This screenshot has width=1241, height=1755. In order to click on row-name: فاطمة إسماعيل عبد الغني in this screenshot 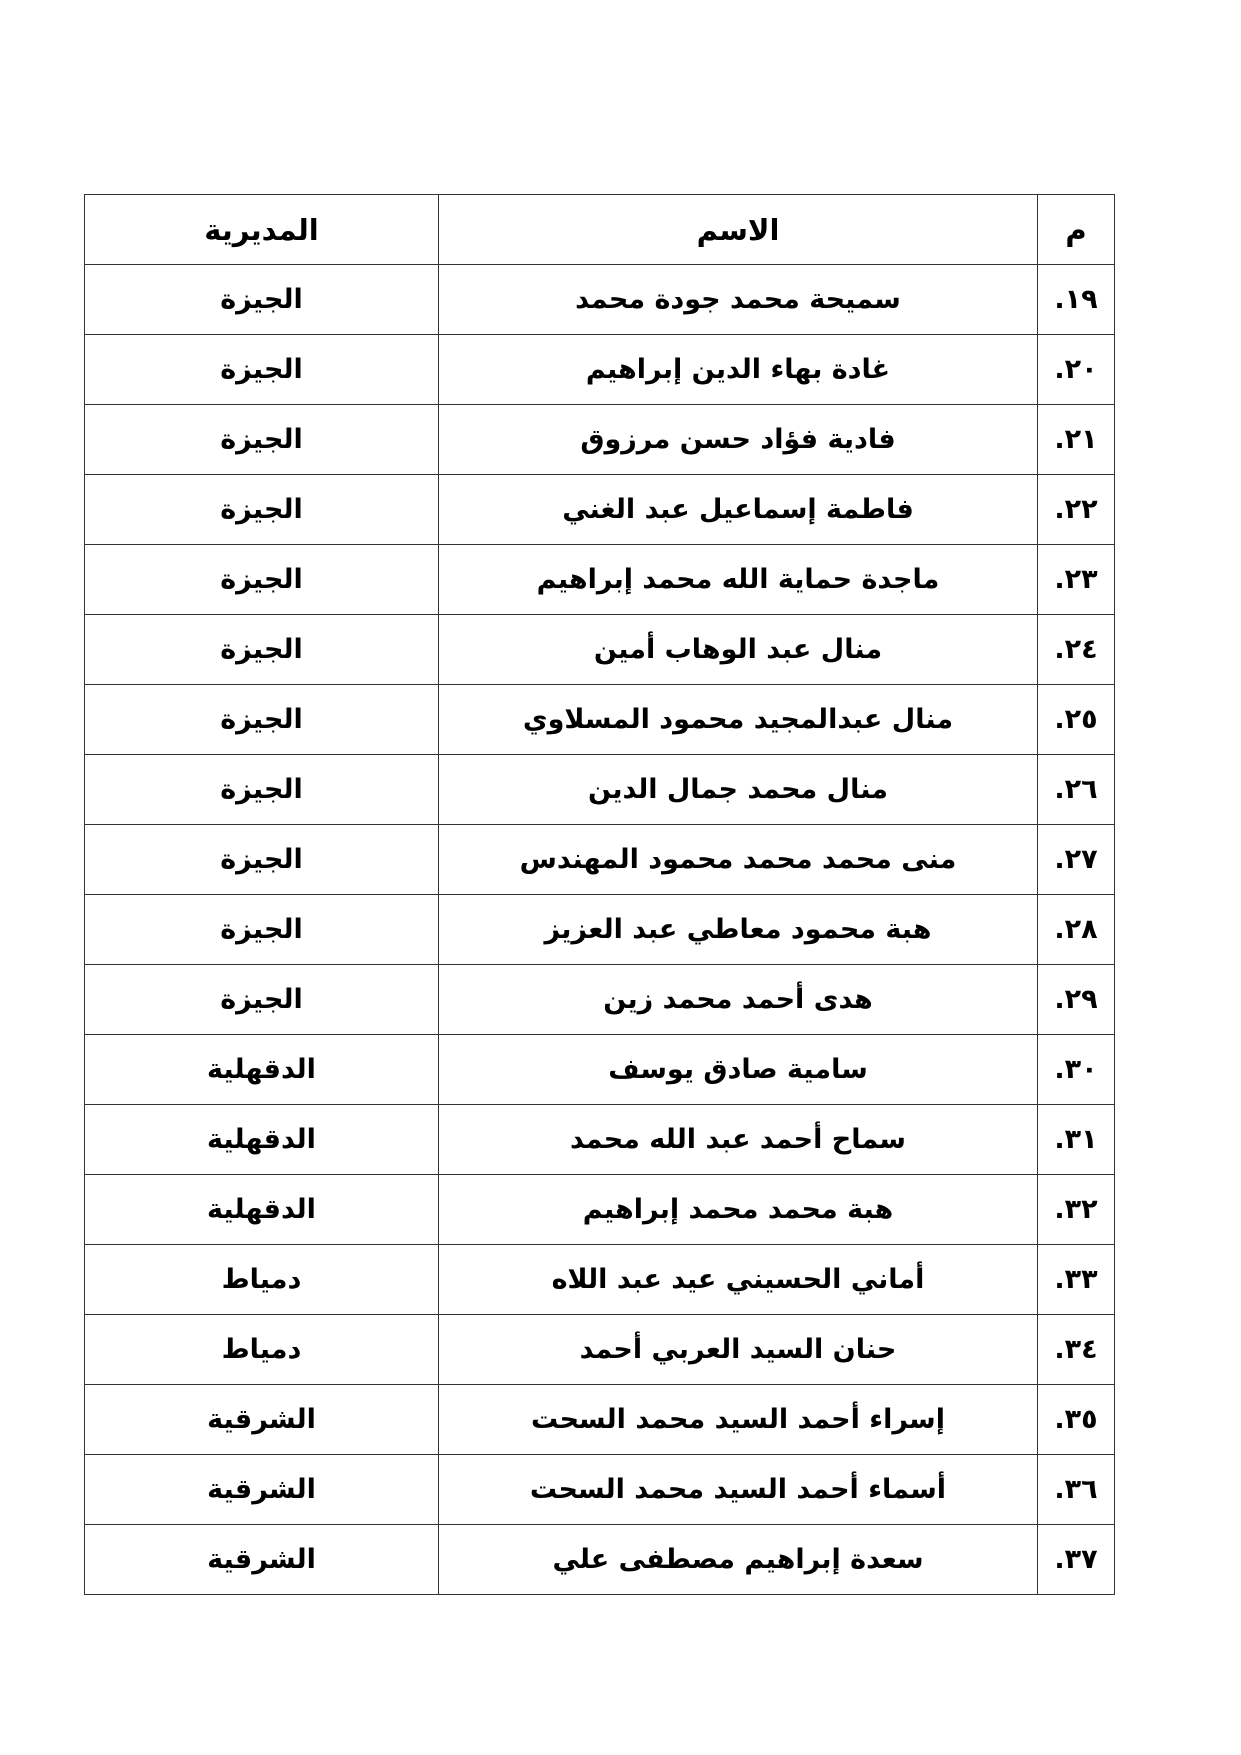, I will do `click(738, 509)`.